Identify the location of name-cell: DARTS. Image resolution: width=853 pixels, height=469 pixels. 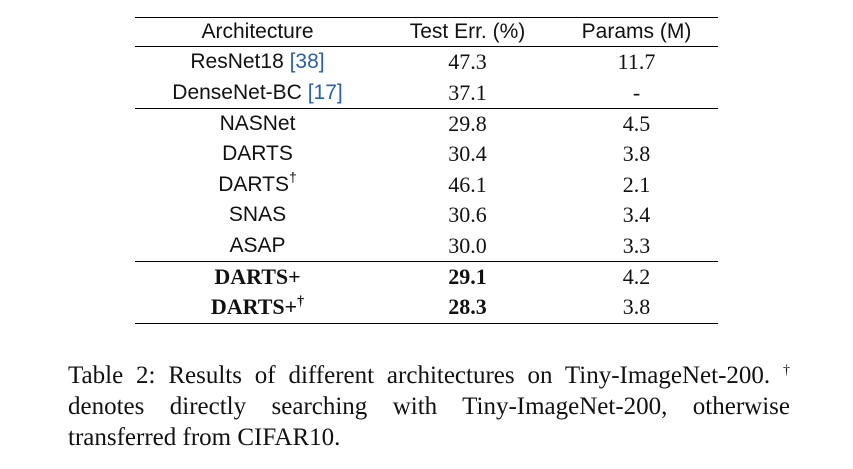
(257, 154).